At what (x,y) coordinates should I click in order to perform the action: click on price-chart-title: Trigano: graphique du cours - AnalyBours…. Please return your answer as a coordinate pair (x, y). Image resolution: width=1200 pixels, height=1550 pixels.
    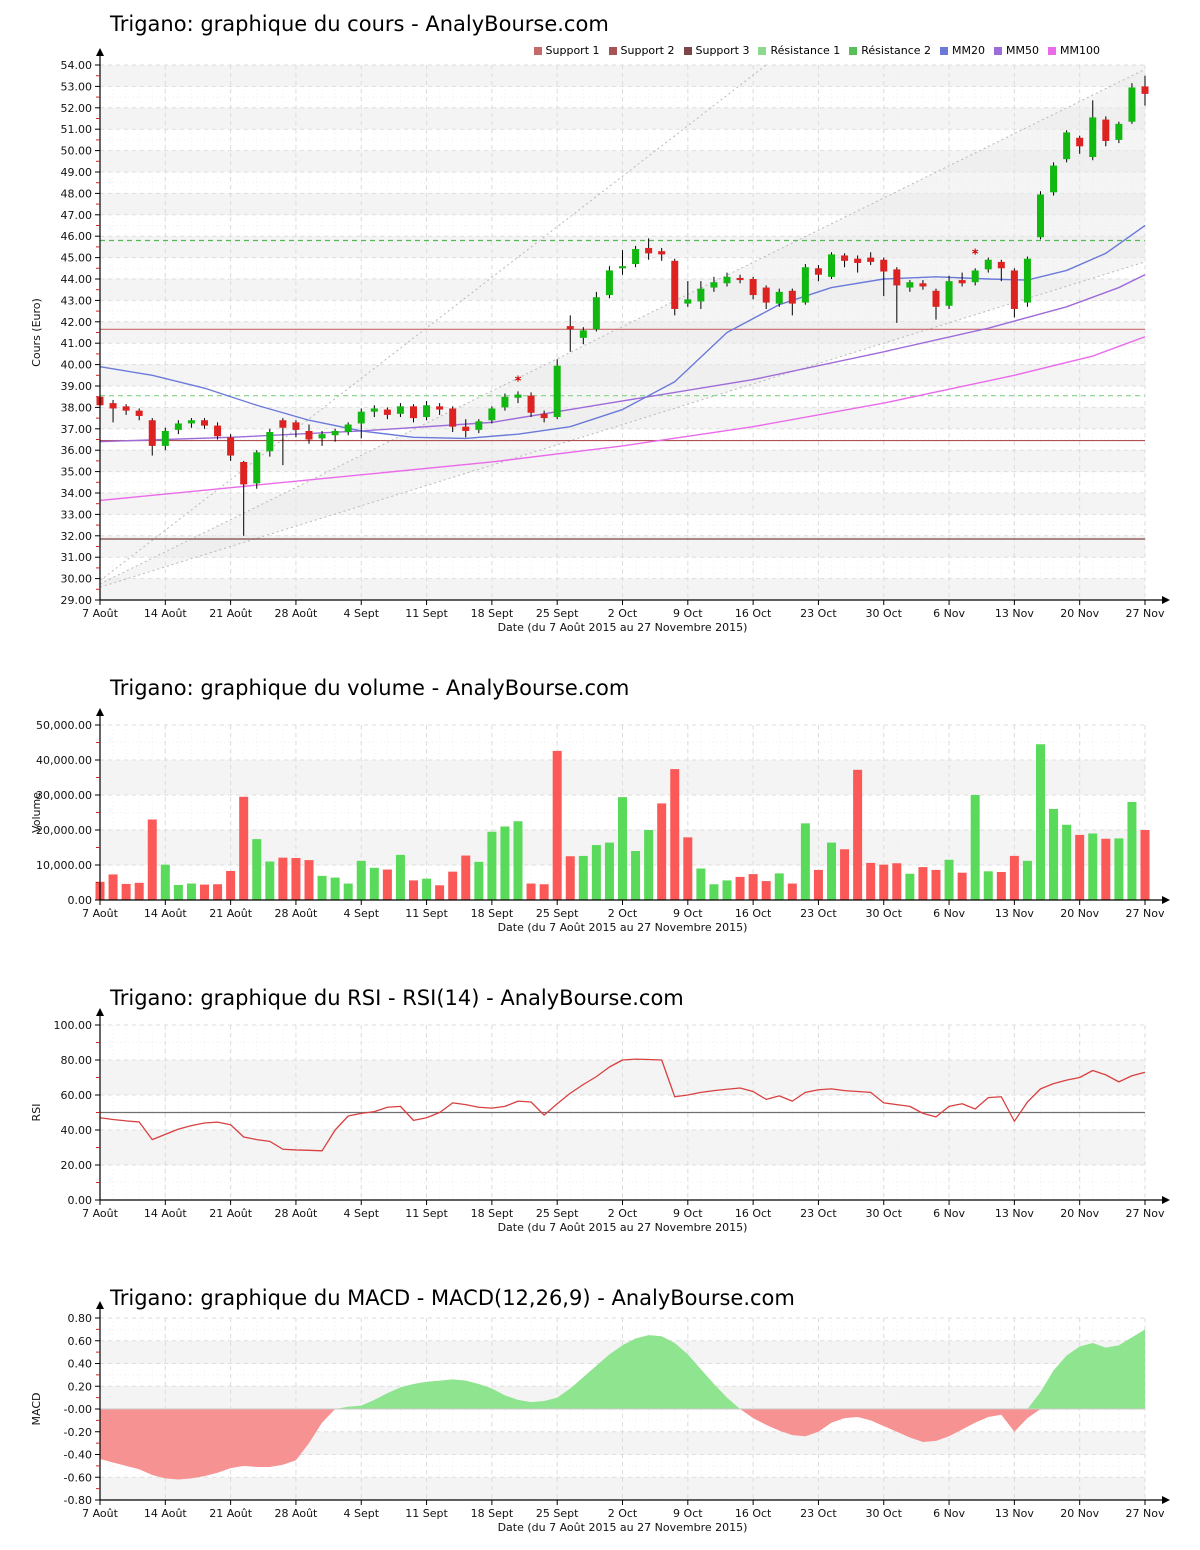
    Looking at the image, I should click on (359, 24).